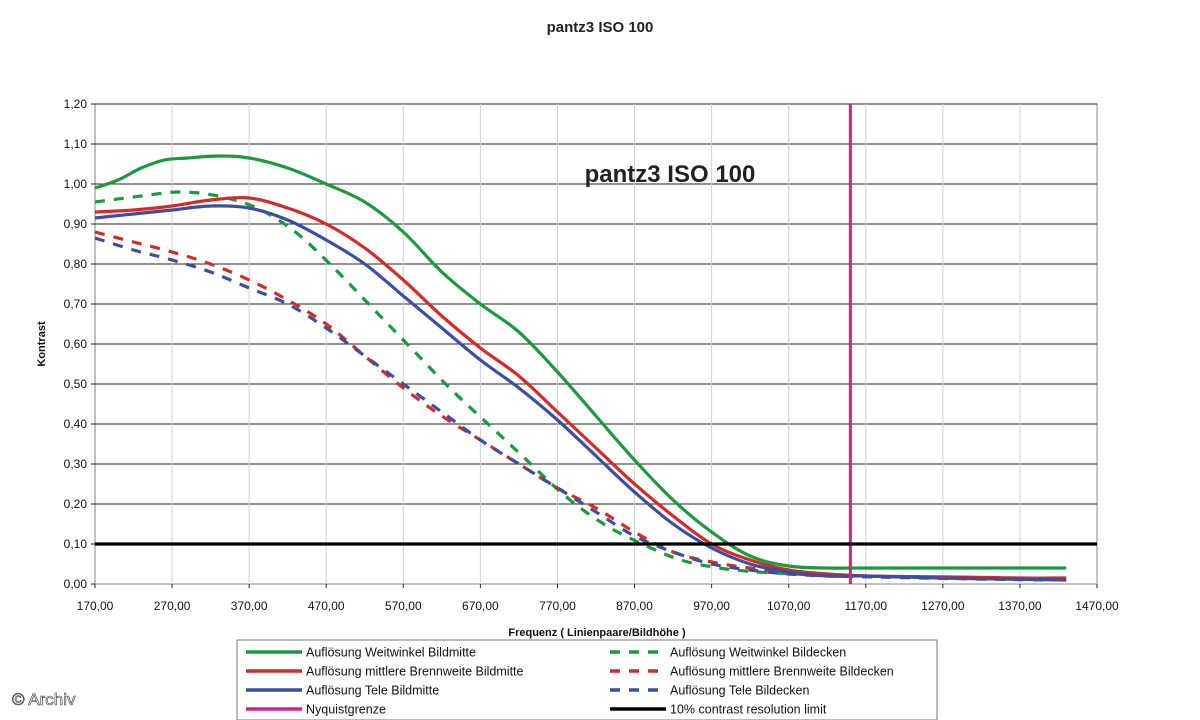 The image size is (1200, 720). Describe the element at coordinates (76, 504) in the screenshot. I see `y-tick-label: 0,20` at that location.